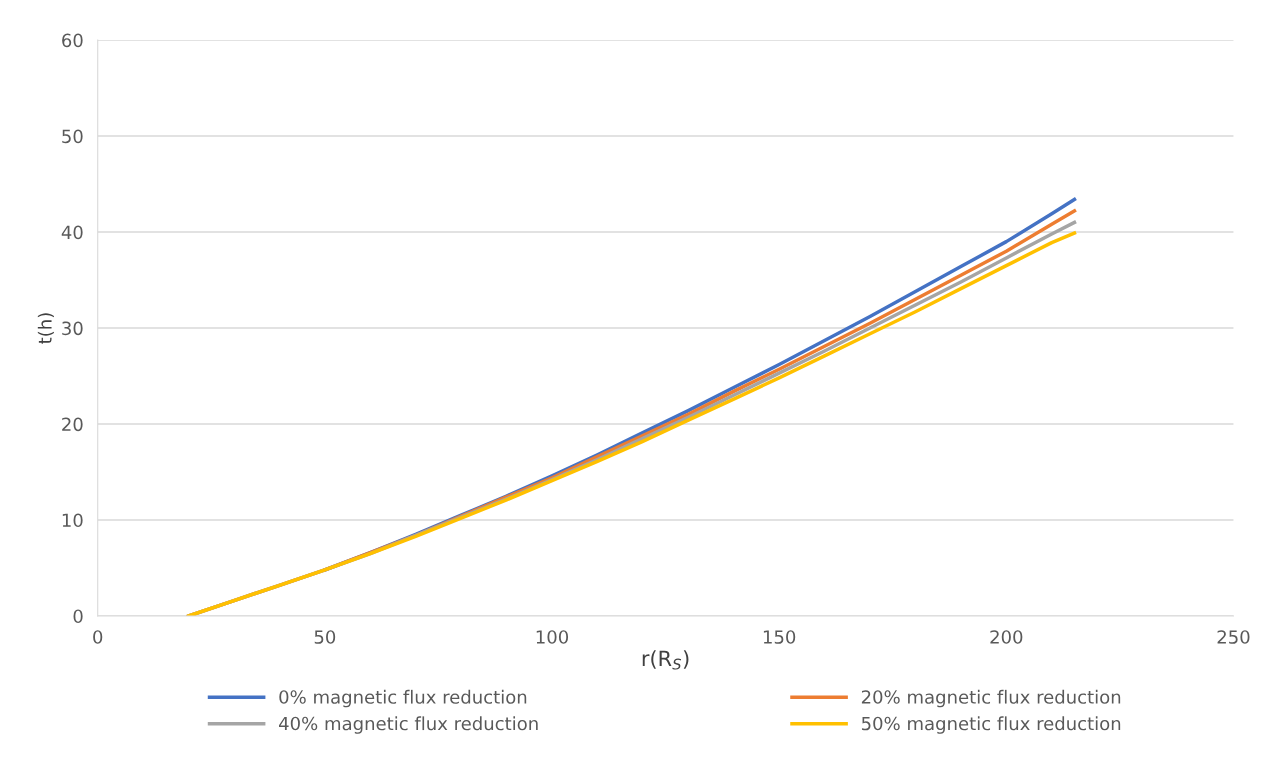  I want to click on x-tick-label: 0, so click(98, 637).